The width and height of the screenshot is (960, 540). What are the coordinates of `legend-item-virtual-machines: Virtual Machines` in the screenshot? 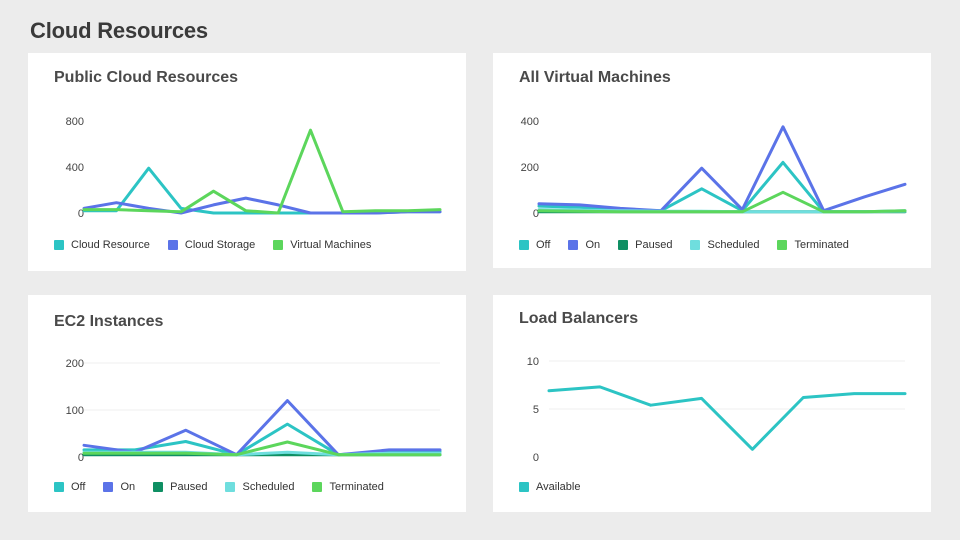 It's located at (322, 245).